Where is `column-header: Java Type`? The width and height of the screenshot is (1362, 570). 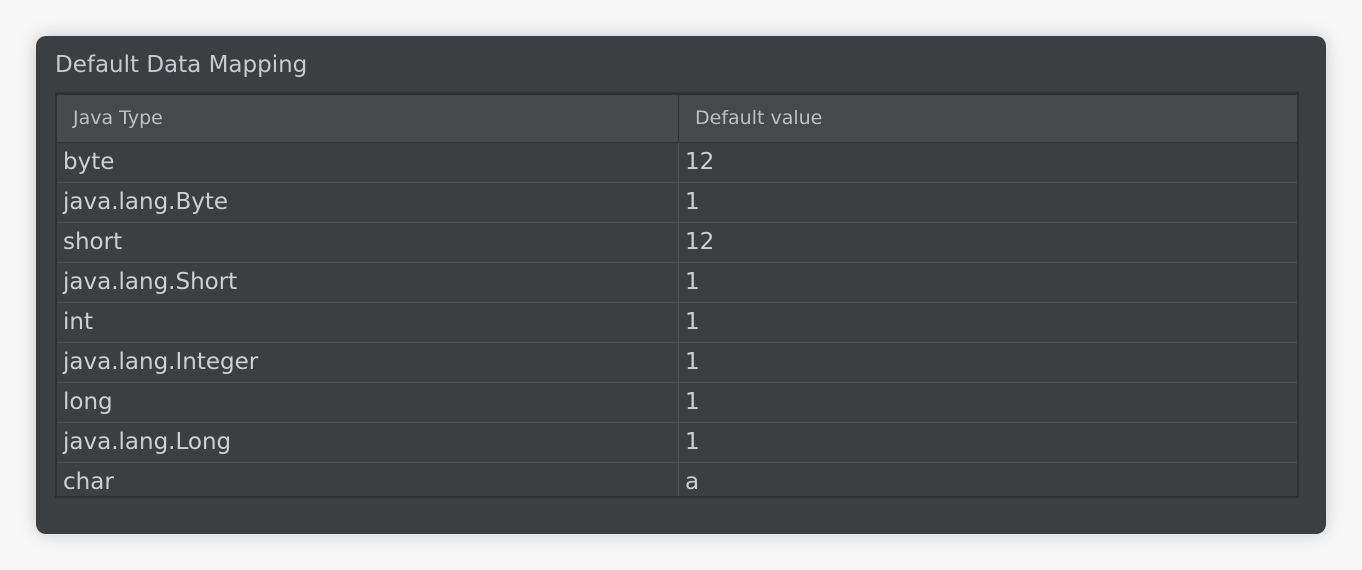 column-header: Java Type is located at coordinates (368, 118).